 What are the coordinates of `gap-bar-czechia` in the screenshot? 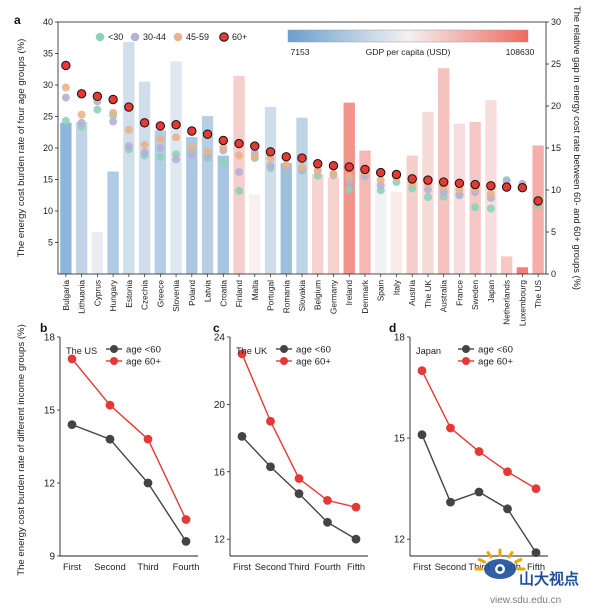 It's located at (144, 177).